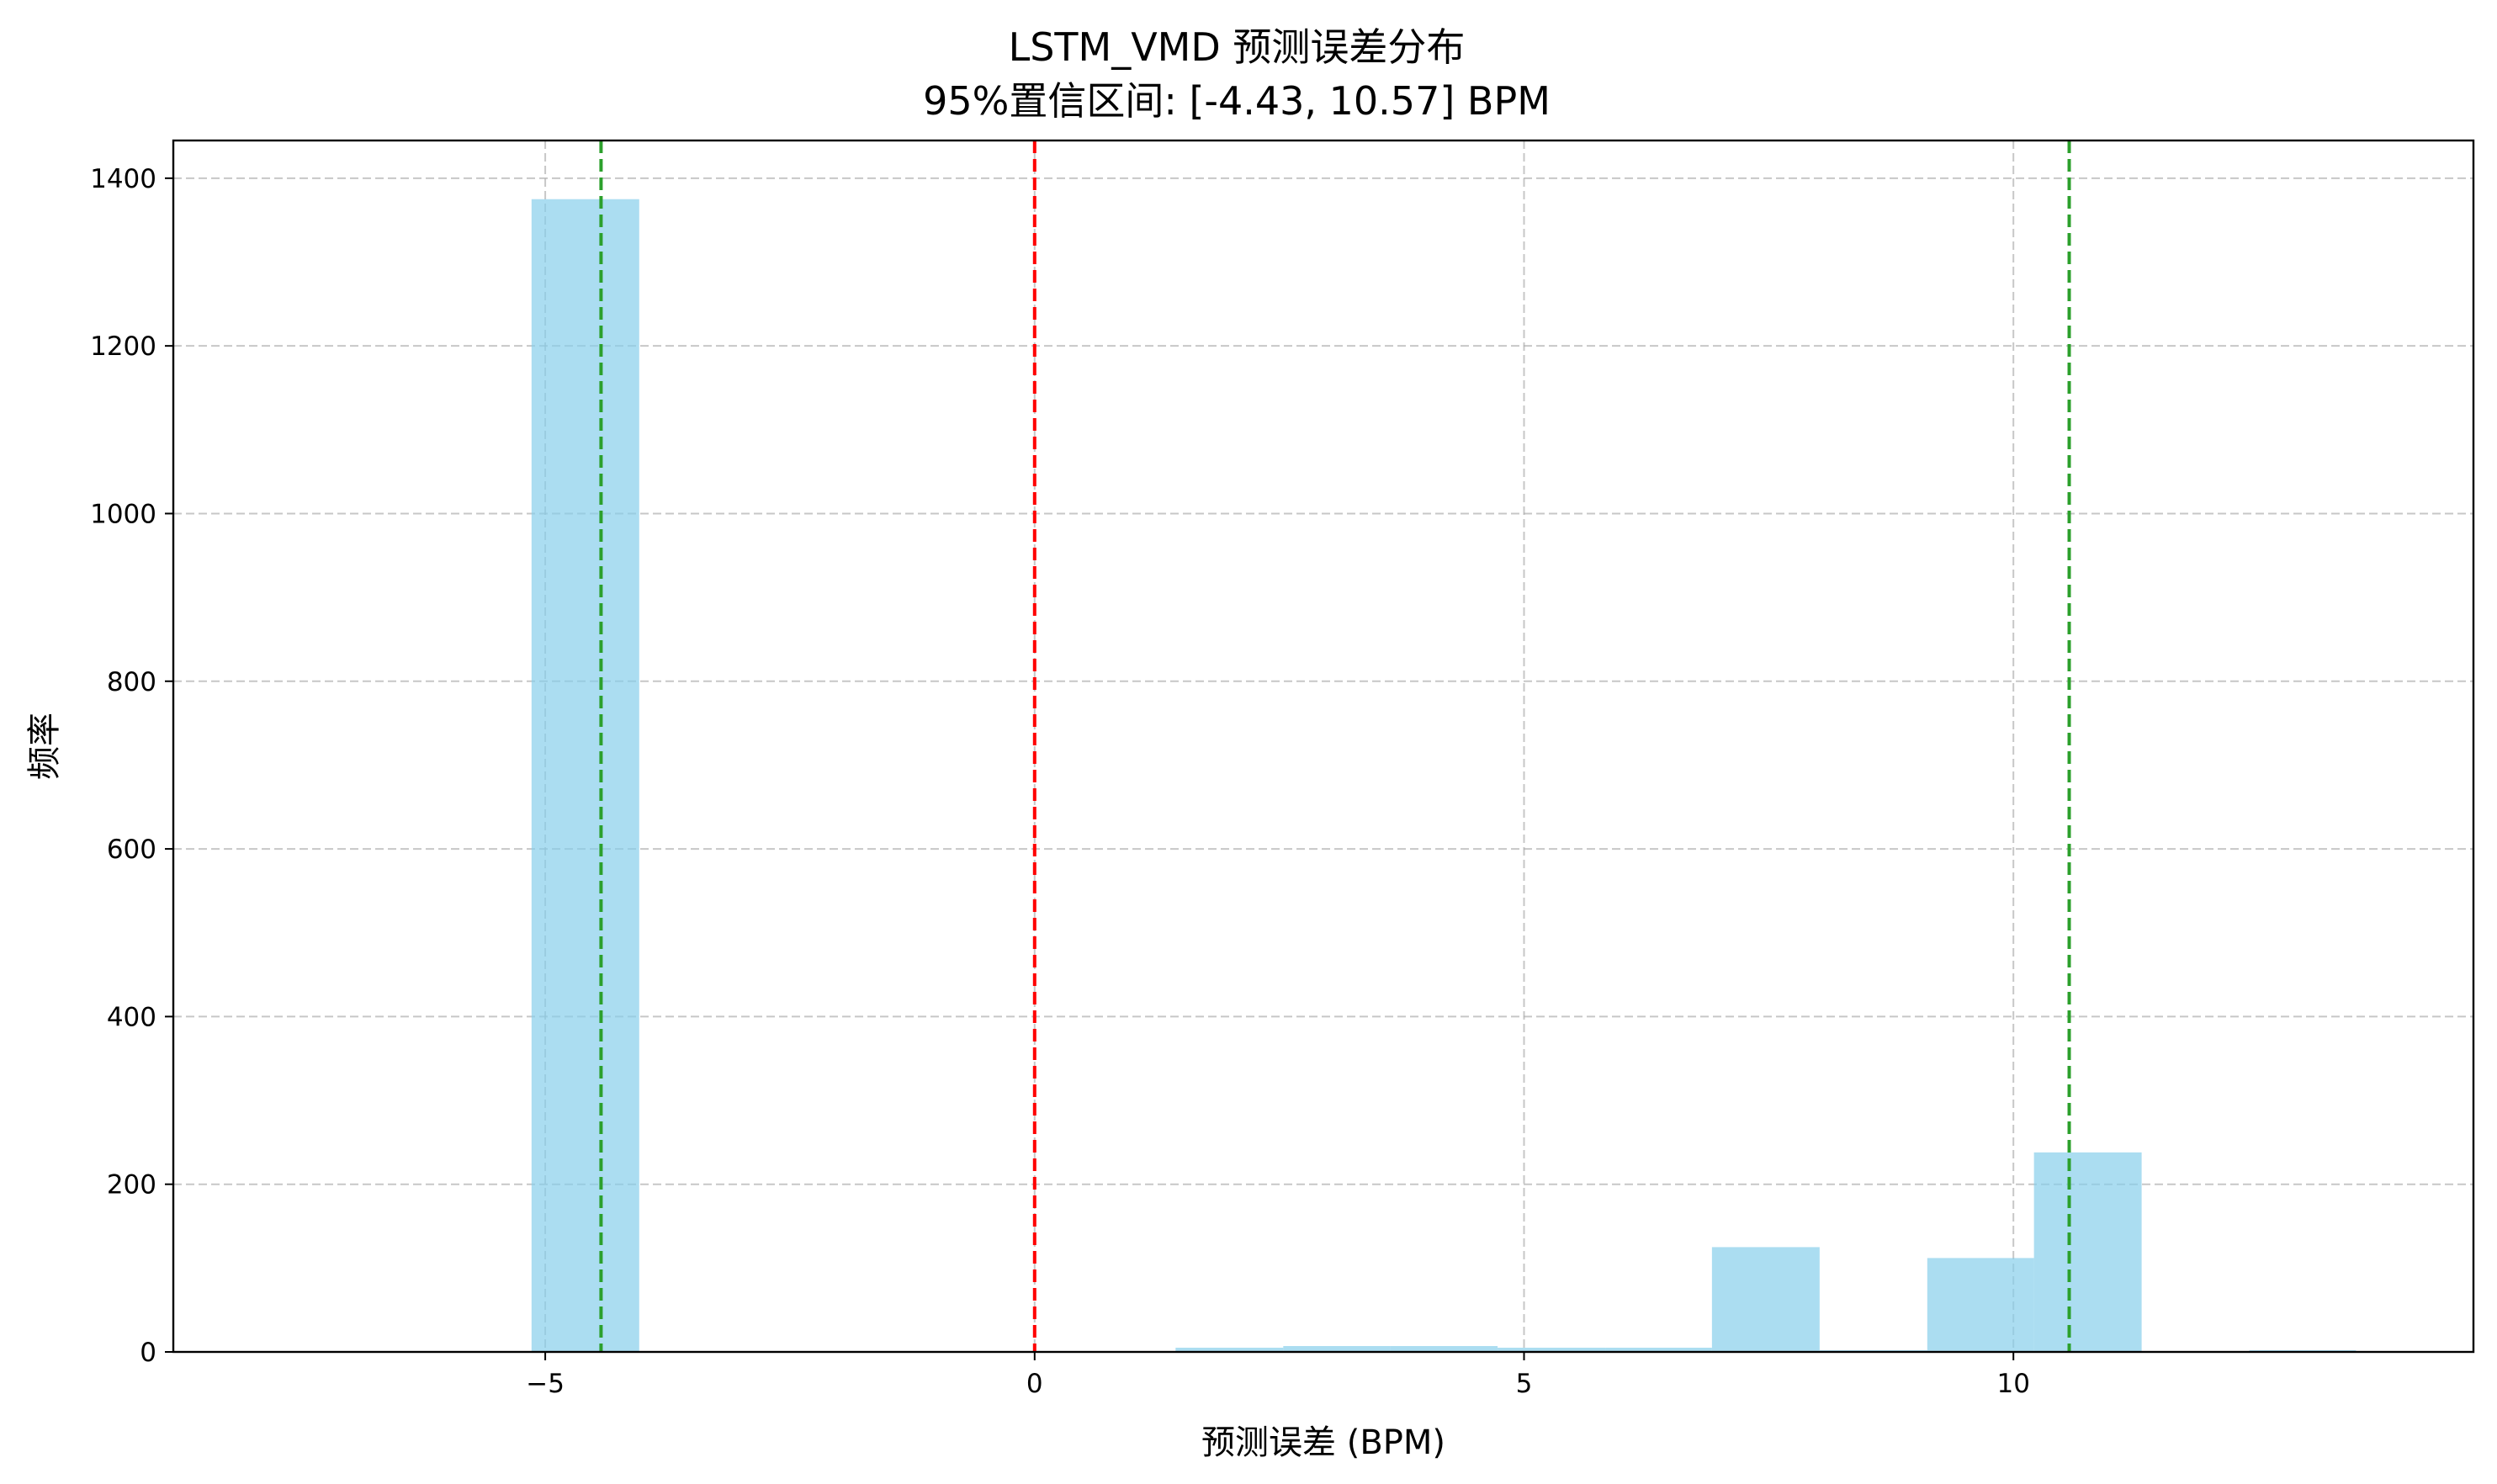 The width and height of the screenshot is (2497, 1484). I want to click on x-tick-label: 5, so click(1524, 1384).